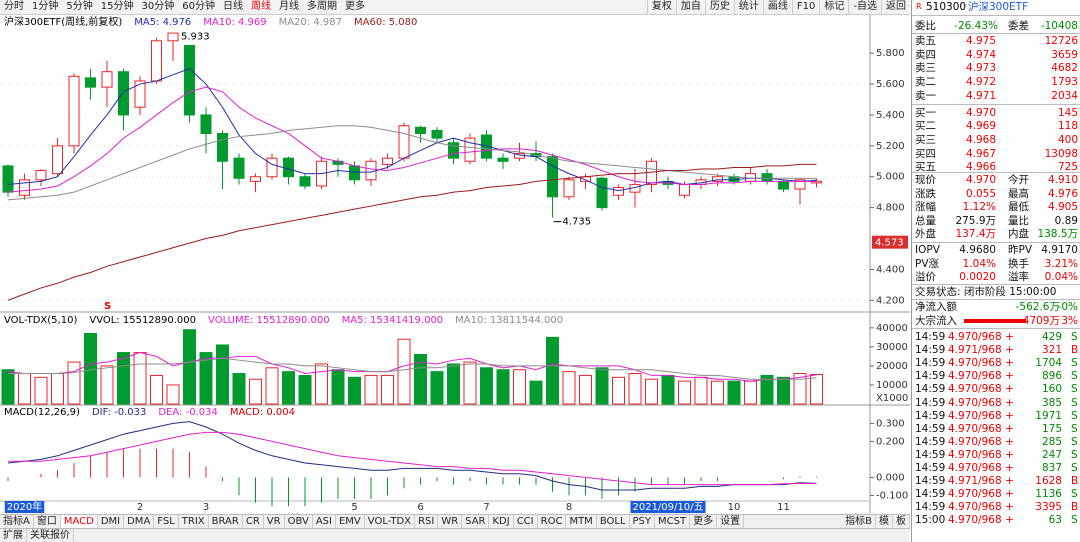 This screenshot has height=542, width=1080. I want to click on period-button: 月线, so click(288, 6).